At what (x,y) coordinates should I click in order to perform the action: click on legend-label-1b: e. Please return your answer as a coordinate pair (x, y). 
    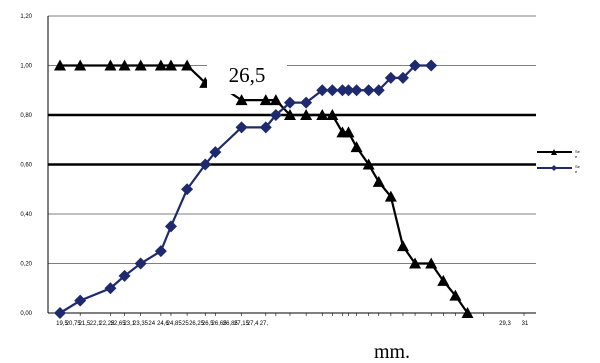
    Looking at the image, I should click on (576, 156).